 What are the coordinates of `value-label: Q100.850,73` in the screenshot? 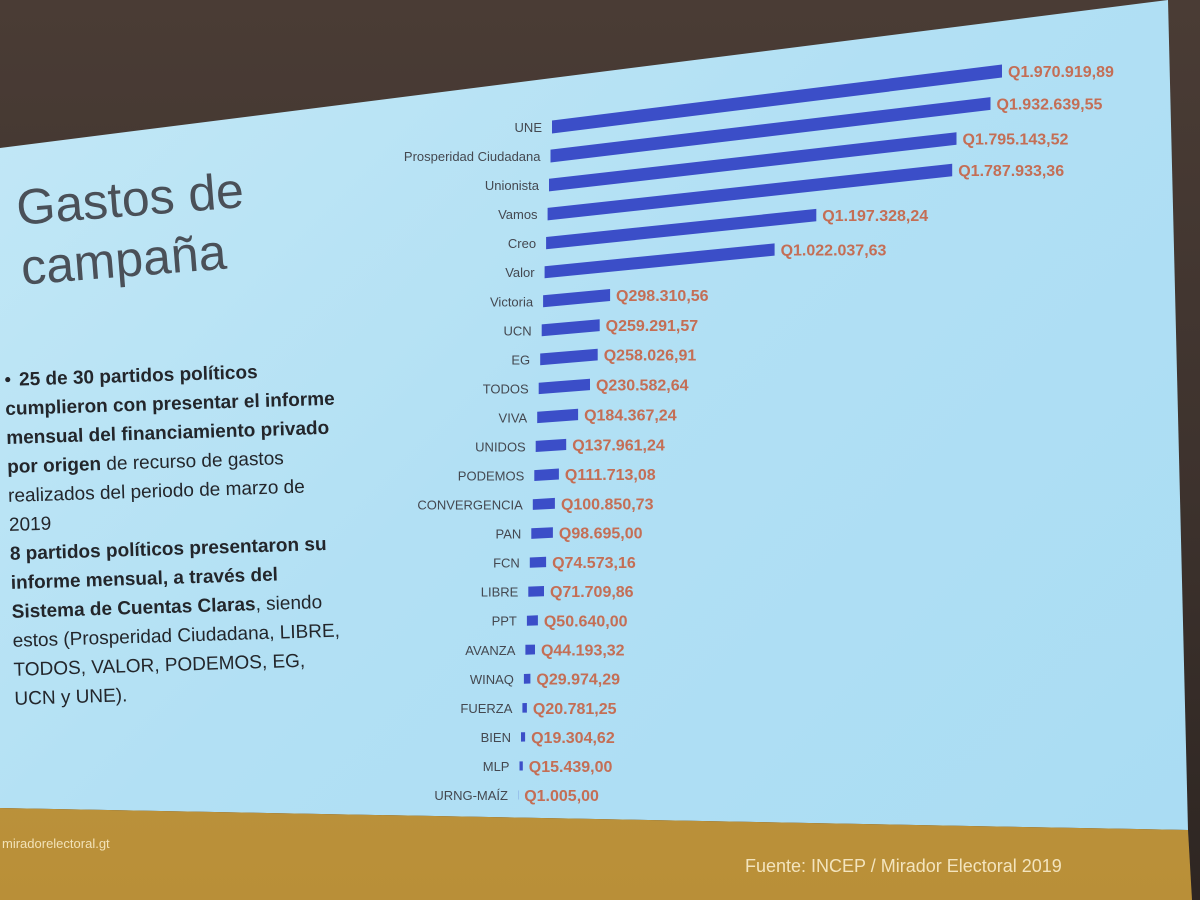 It's located at (607, 504).